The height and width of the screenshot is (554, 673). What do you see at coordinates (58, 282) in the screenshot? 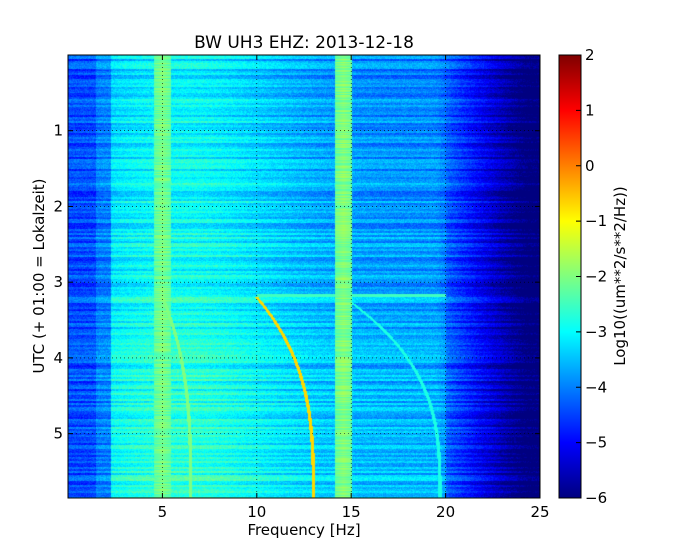
I see `y-tick-label: 3` at bounding box center [58, 282].